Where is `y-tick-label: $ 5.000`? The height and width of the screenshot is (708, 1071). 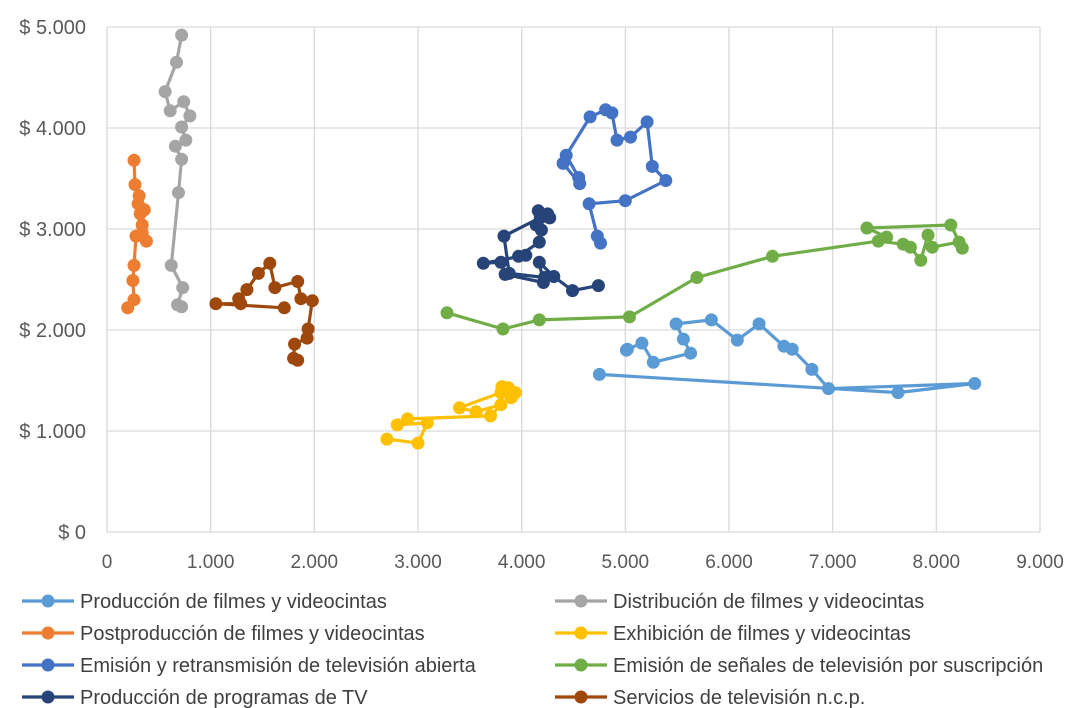 y-tick-label: $ 5.000 is located at coordinates (52, 28).